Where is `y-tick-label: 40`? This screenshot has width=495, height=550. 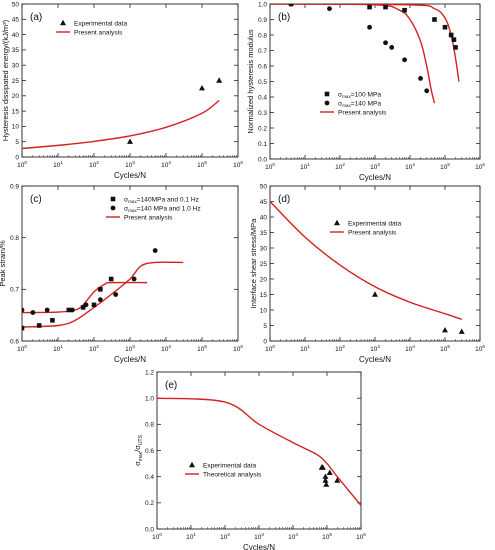
y-tick-label: 40 is located at coordinates (16, 35).